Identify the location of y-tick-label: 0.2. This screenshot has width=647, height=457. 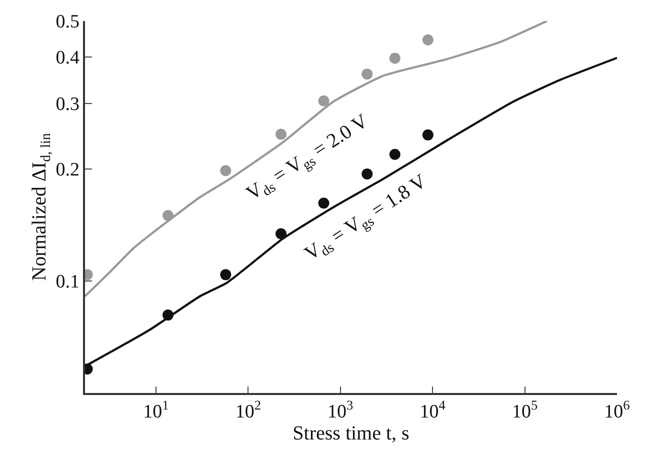
(68, 170).